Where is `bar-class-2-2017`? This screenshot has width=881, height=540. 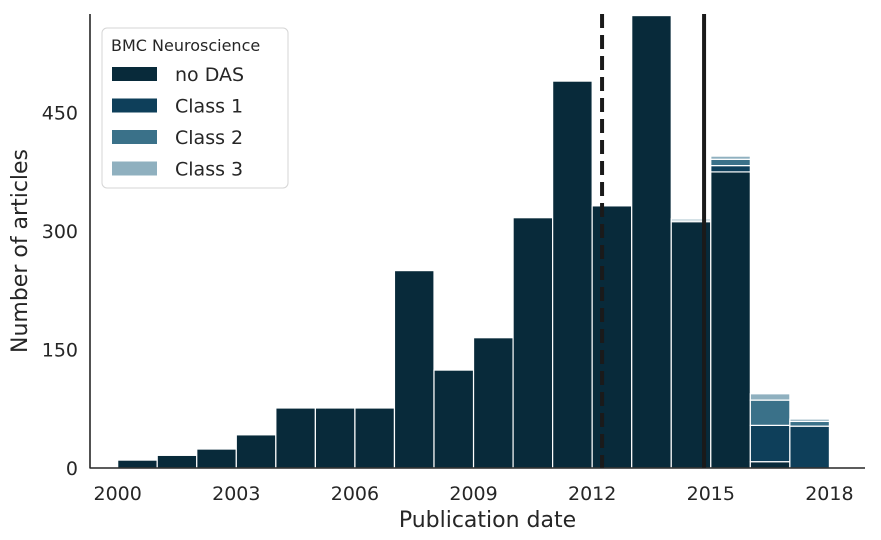
bar-class-2-2017 is located at coordinates (810, 423).